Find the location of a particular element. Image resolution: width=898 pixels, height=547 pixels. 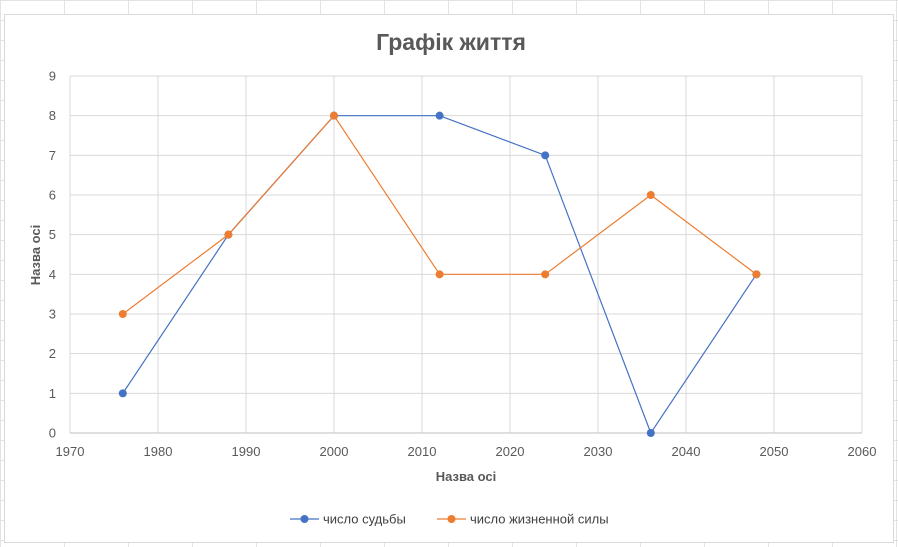

y-axis-ticks: 0 1 2 3 4 5 6 7 8 9 is located at coordinates (52, 255).